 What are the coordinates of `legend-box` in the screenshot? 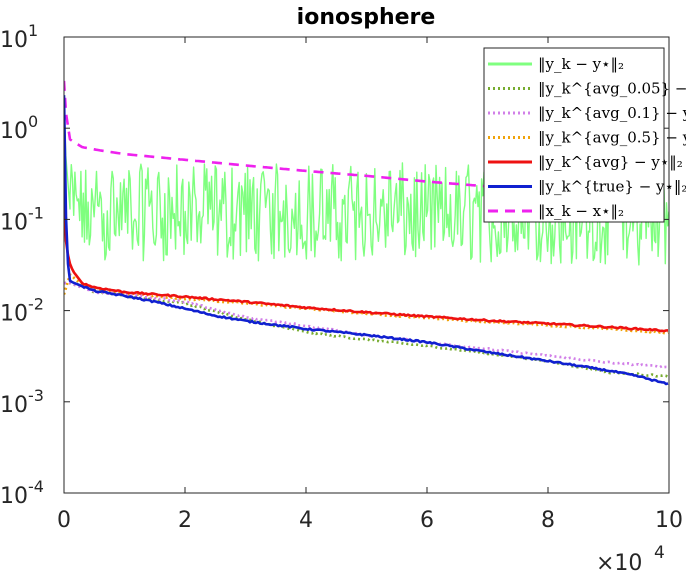 It's located at (574, 135).